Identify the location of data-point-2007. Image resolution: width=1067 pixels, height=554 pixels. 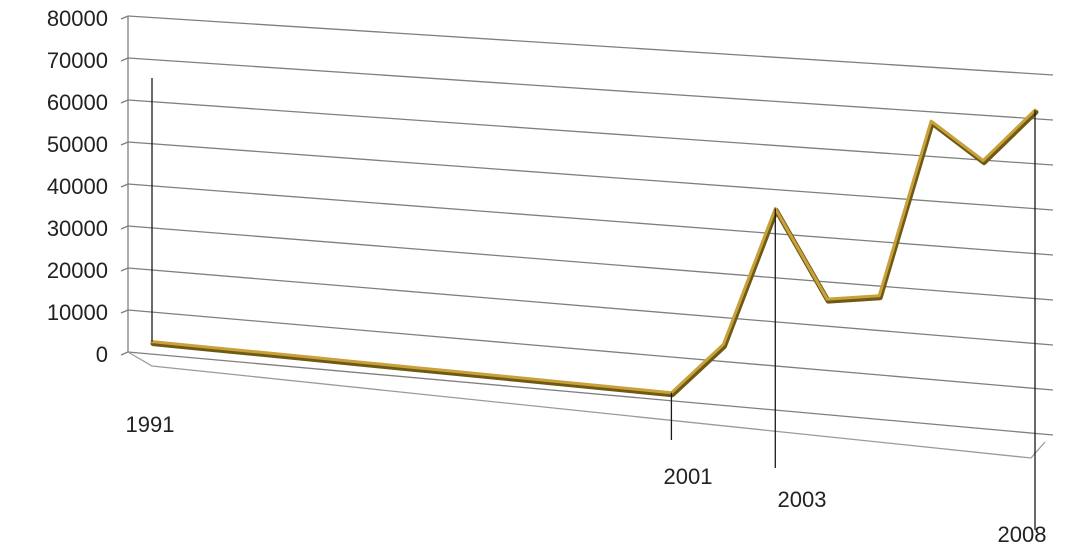
(983, 160).